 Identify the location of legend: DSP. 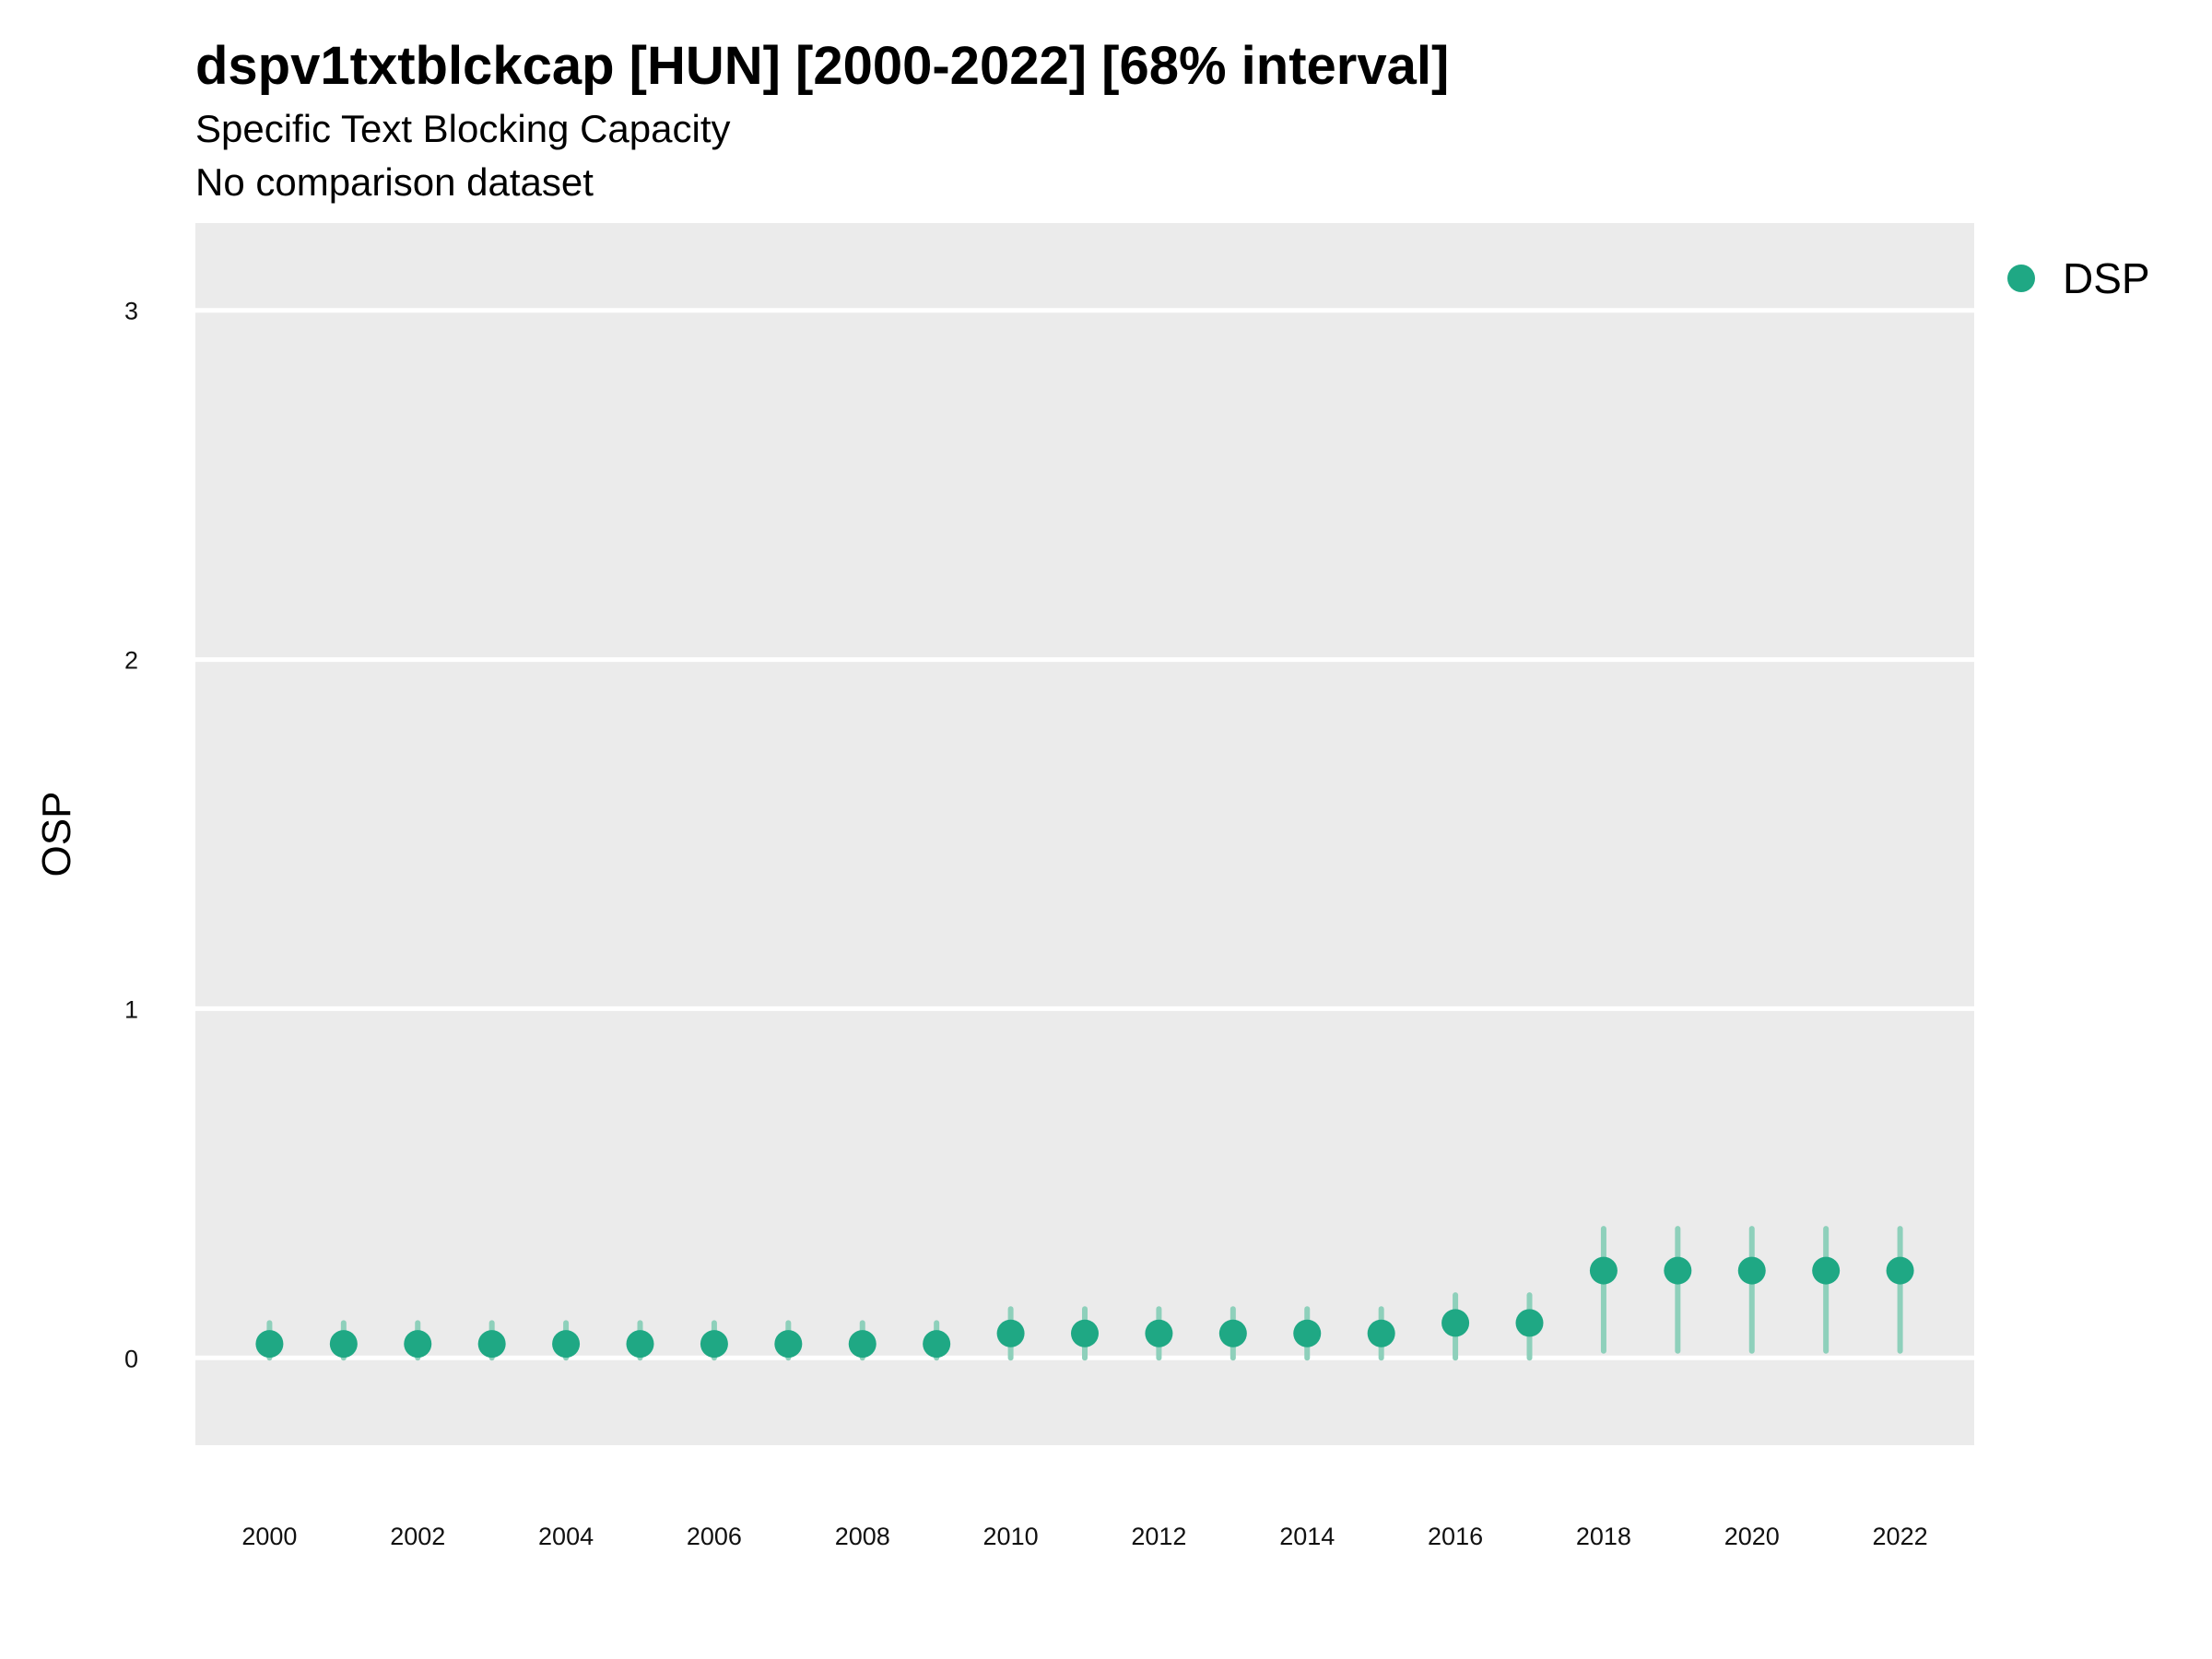
(2078, 278).